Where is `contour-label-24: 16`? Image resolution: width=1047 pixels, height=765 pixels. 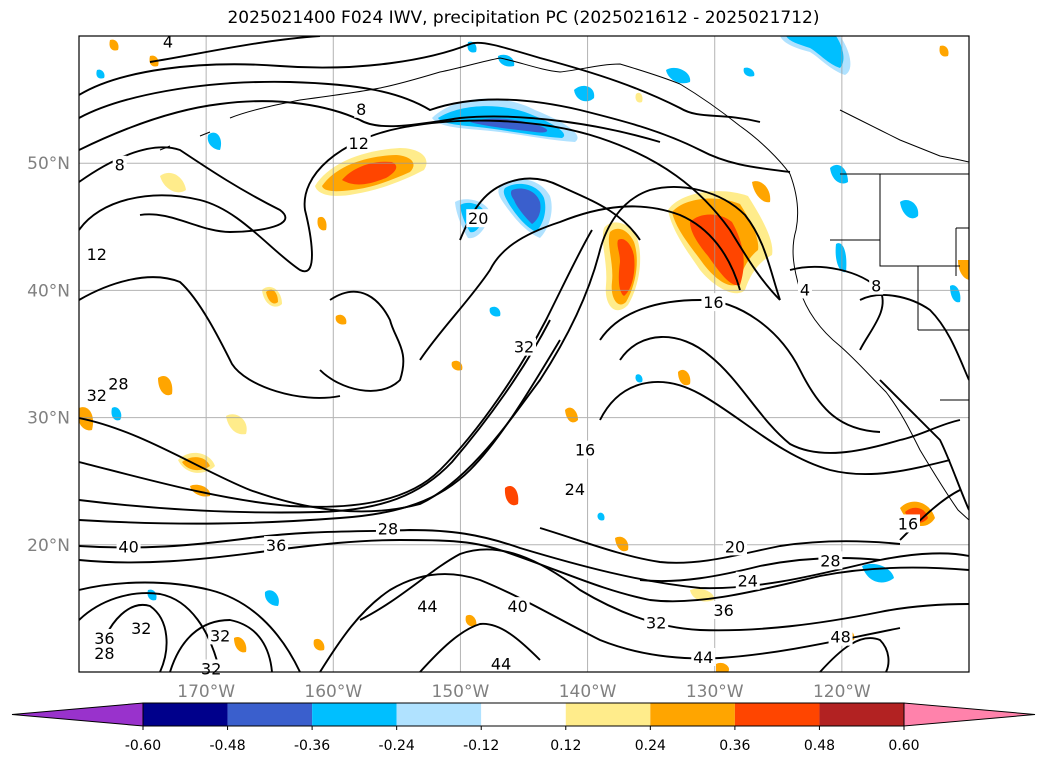 contour-label-24: 16 is located at coordinates (908, 523).